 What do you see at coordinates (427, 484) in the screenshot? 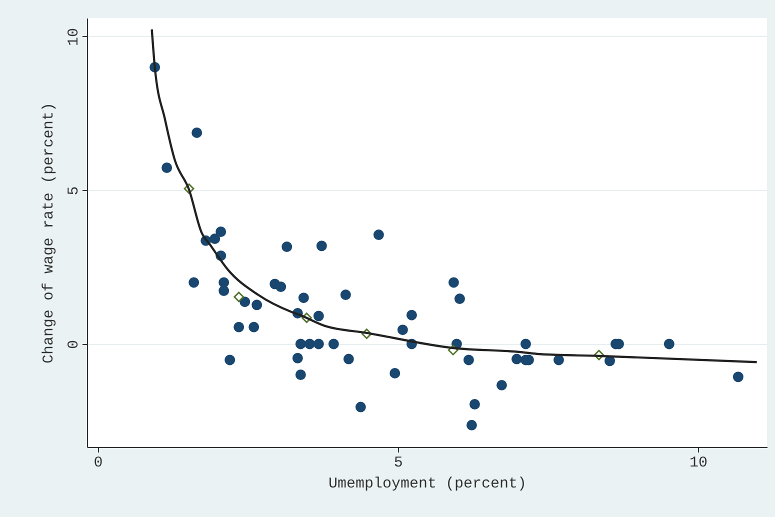
I see `x-axis-title: Umemployment (percent)` at bounding box center [427, 484].